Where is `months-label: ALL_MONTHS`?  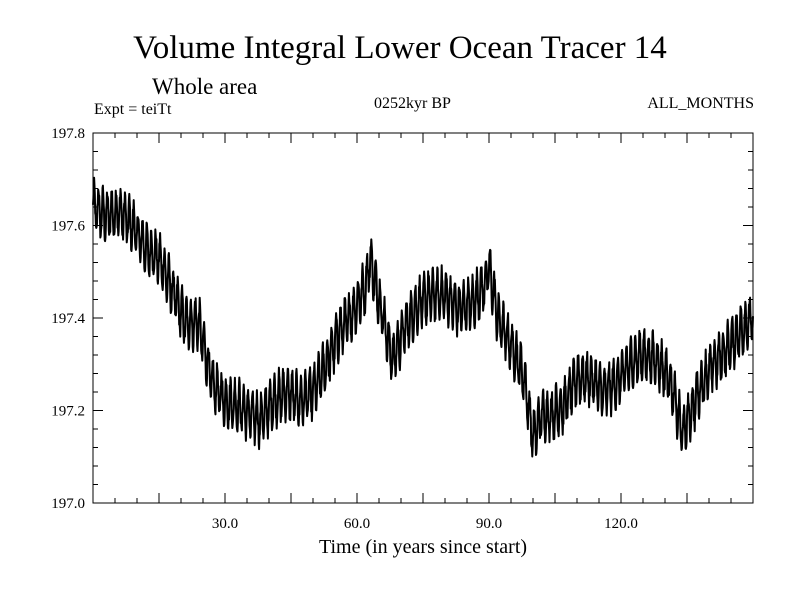
months-label: ALL_MONTHS is located at coordinates (700, 103).